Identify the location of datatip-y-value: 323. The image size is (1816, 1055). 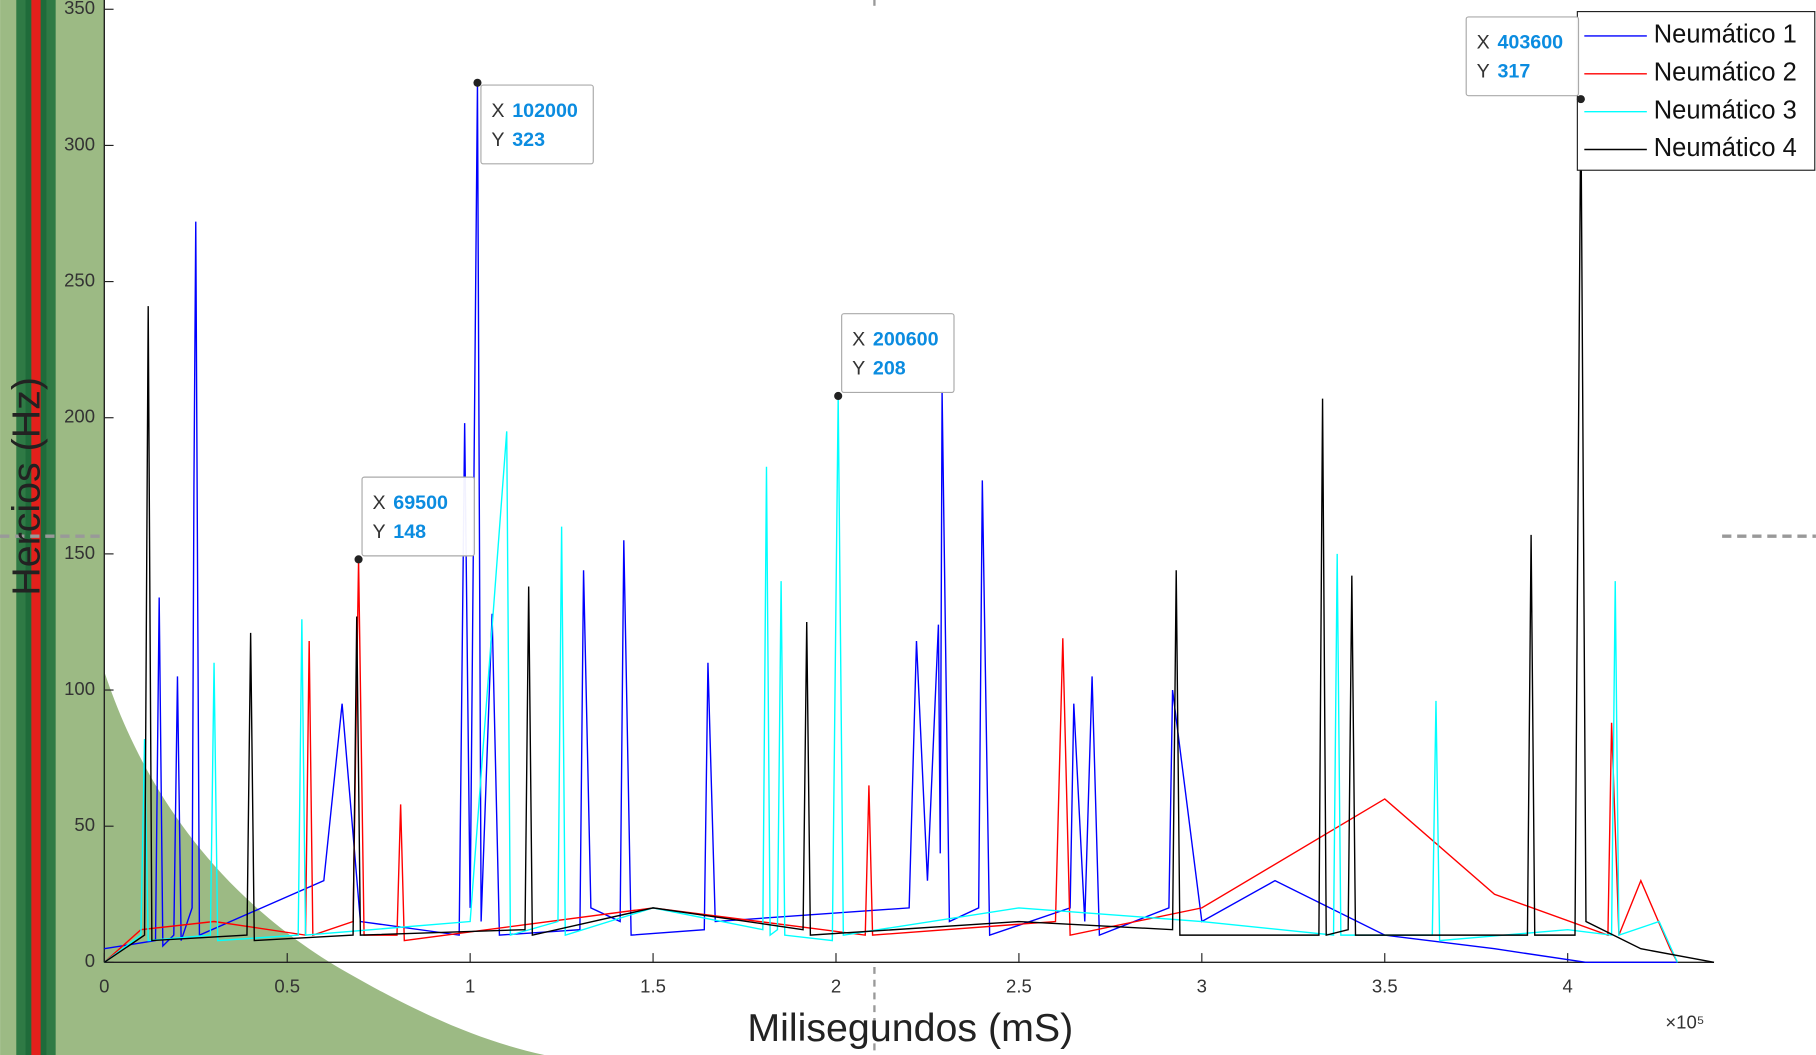
(528, 140).